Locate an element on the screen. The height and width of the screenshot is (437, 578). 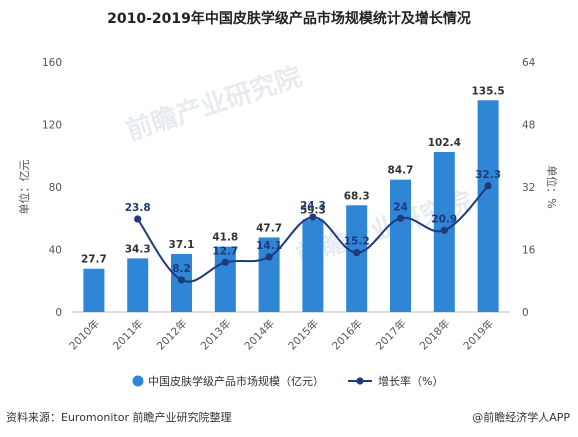
y-tick-label: 80 is located at coordinates (55, 188).